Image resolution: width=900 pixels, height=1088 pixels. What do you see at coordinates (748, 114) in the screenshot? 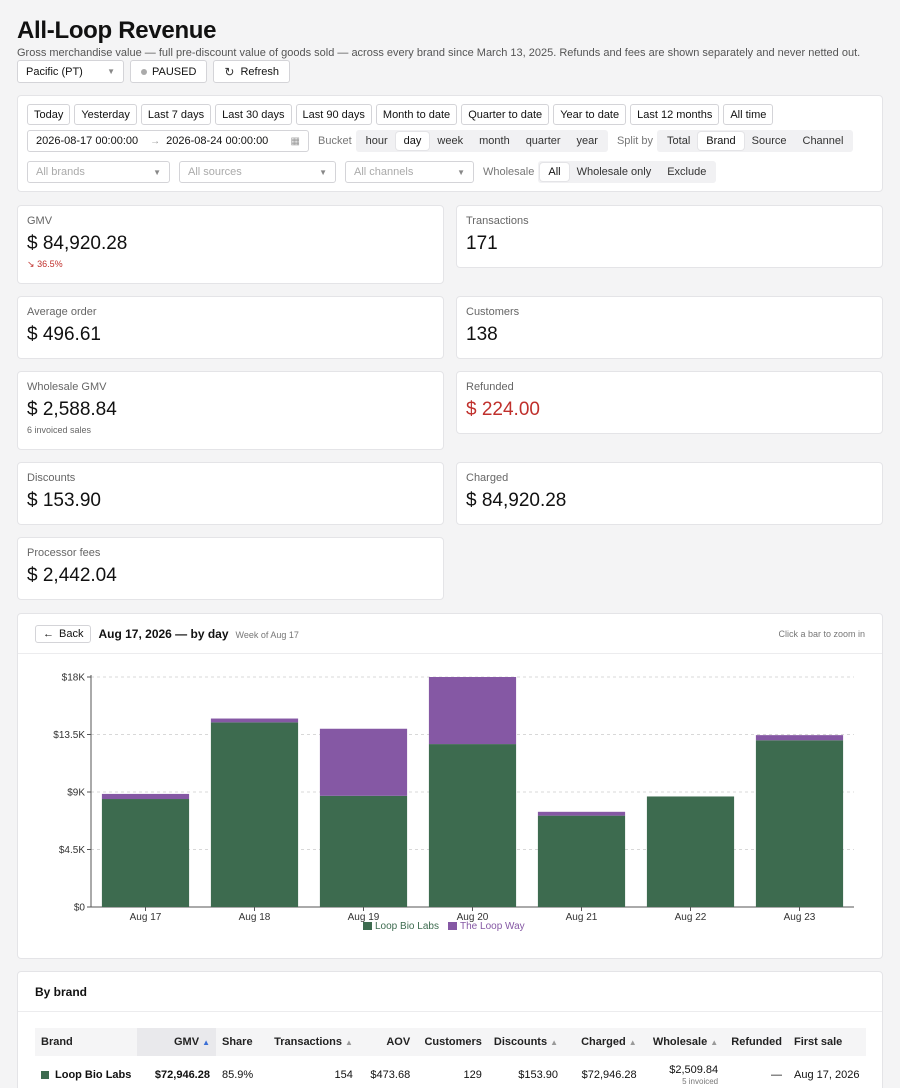
I see `preset-all-time: All time` at bounding box center [748, 114].